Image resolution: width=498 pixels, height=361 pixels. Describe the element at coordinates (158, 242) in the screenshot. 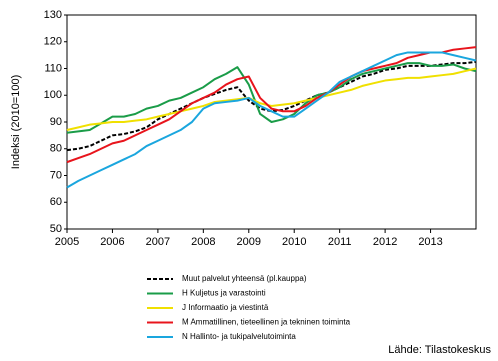

I see `x-tick-label: 2007` at that location.